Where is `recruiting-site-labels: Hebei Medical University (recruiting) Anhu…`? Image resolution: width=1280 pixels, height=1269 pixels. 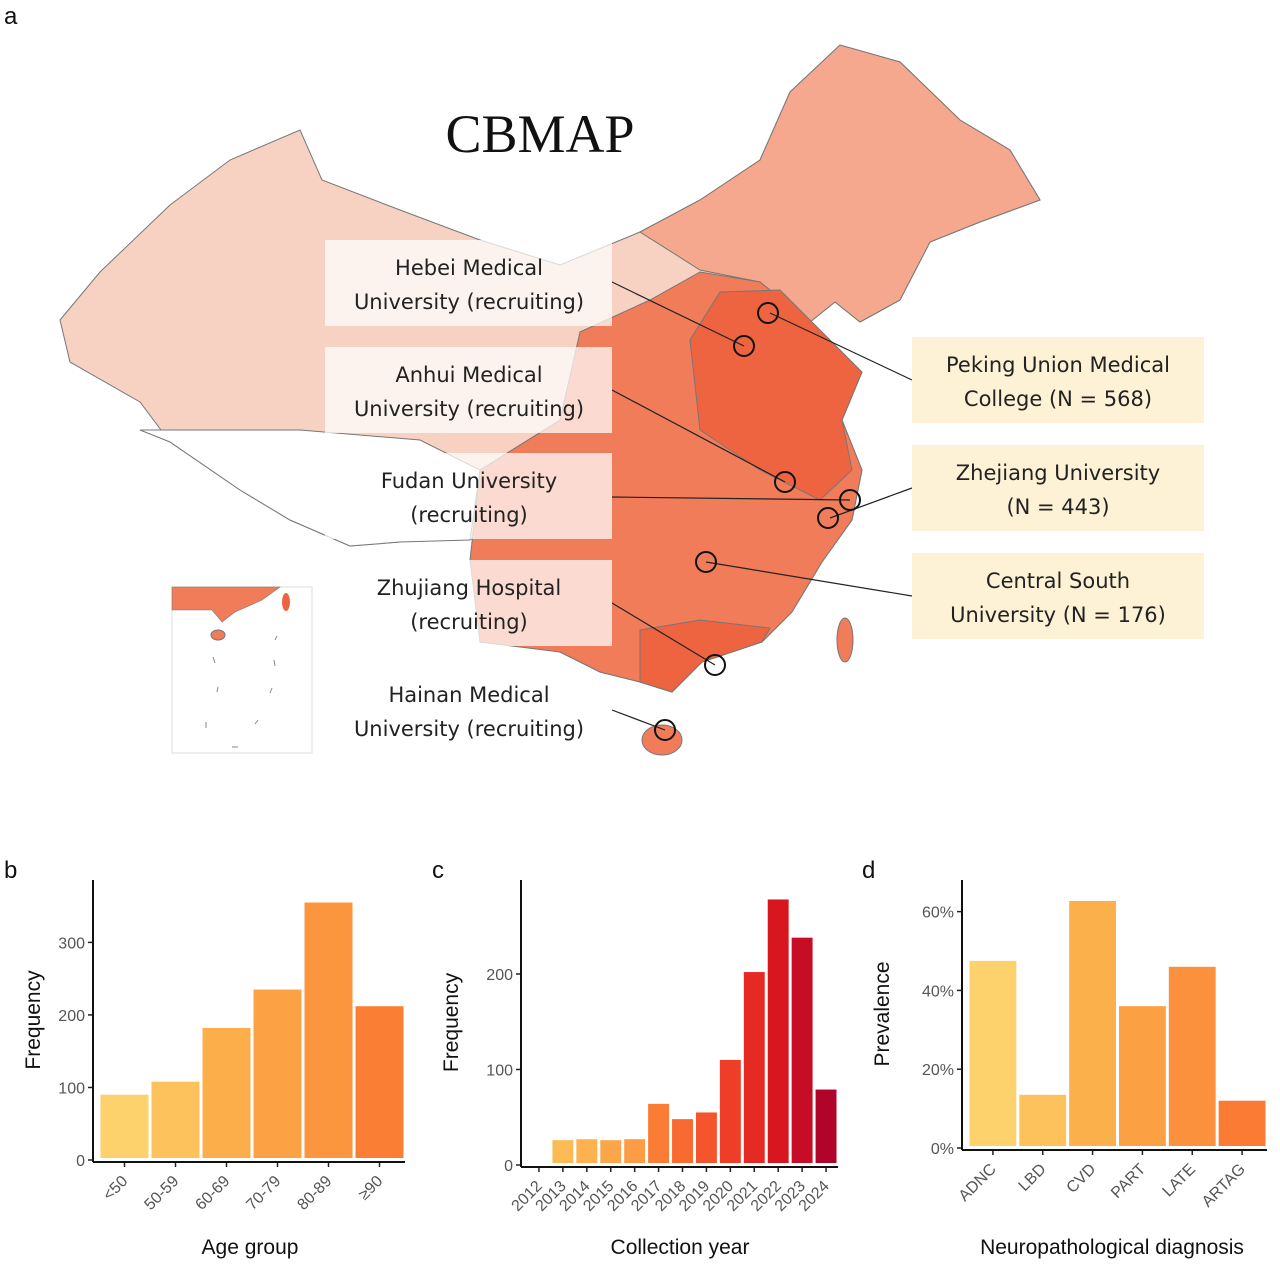 recruiting-site-labels: Hebei Medical University (recruiting) Anhu… is located at coordinates (468, 490).